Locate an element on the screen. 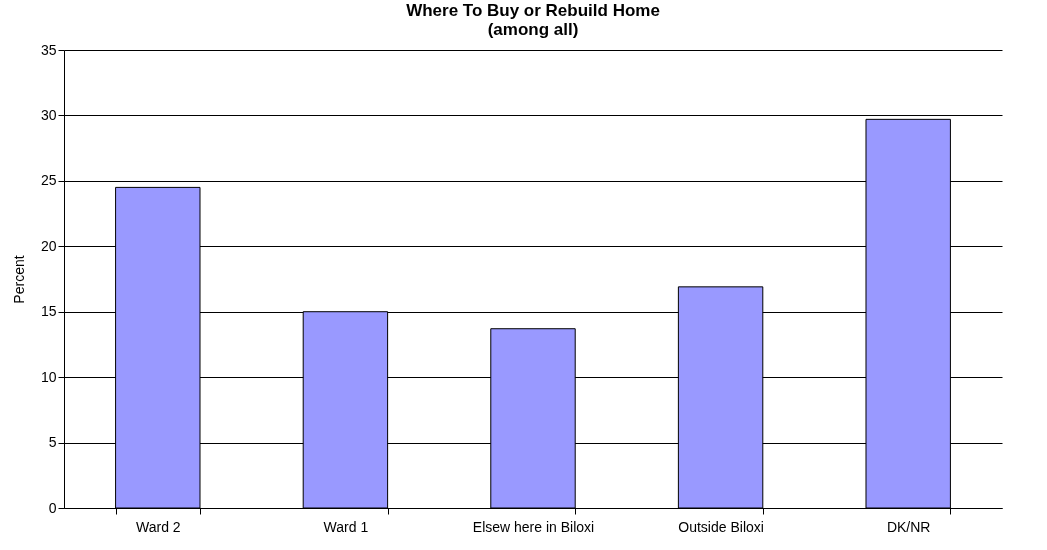  chart-subtitle: (among all) is located at coordinates (533, 29).